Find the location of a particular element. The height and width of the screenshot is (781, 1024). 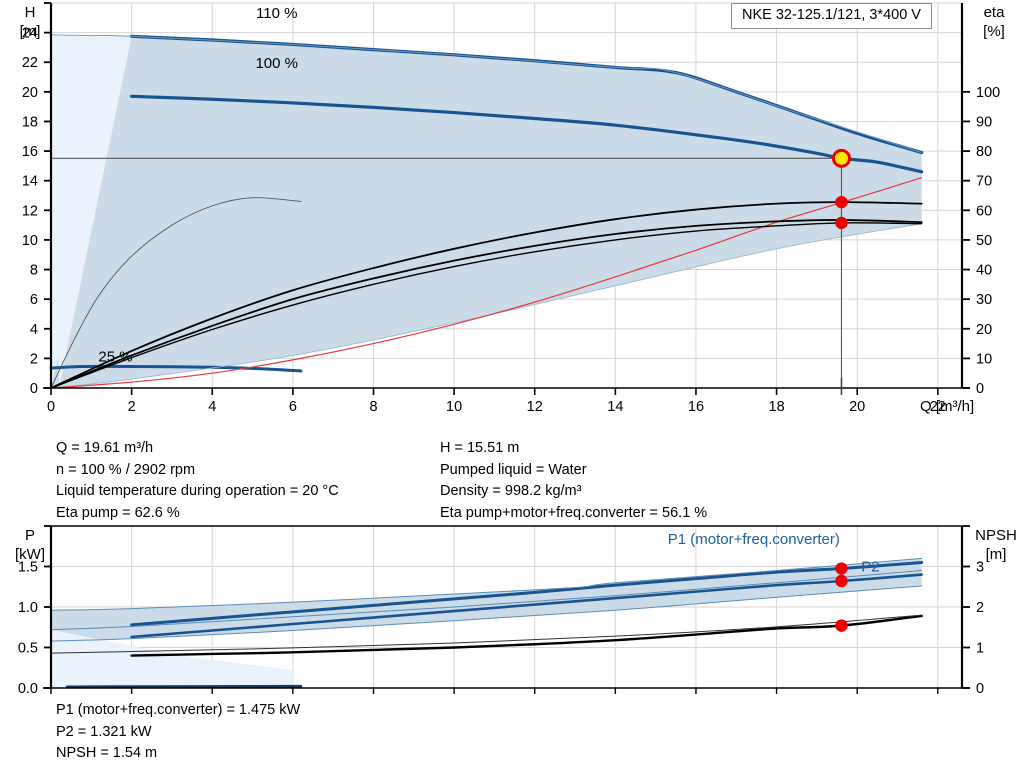

readout-line: Eta pump+motor+freq.converter = 56.1 % is located at coordinates (574, 512).